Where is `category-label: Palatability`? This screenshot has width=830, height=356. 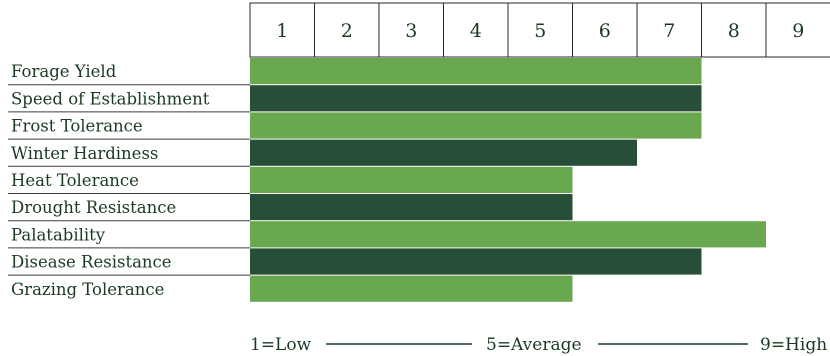
category-label: Palatability is located at coordinates (58, 234).